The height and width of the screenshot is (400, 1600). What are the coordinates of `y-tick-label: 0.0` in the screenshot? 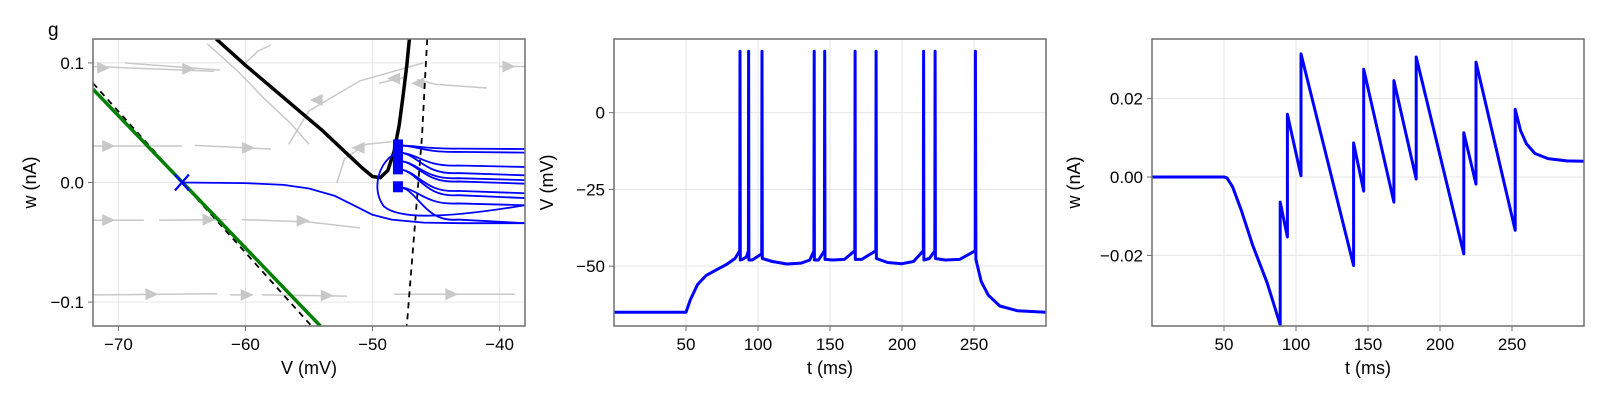 It's located at (72, 183).